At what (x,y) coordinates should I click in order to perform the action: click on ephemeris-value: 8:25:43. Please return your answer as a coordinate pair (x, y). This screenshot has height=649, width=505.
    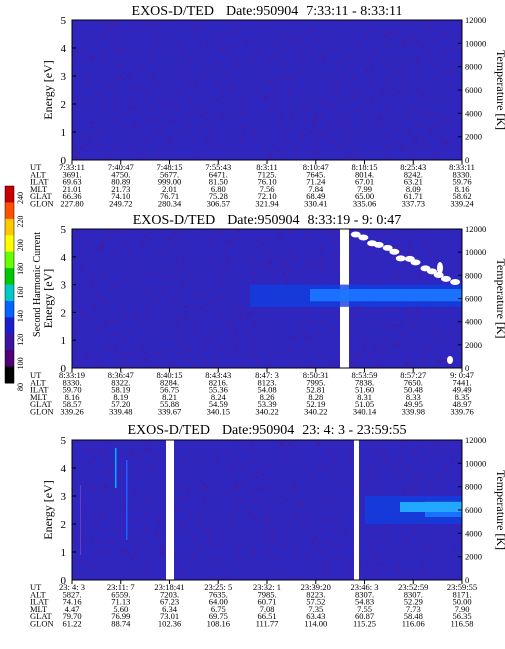
    Looking at the image, I should click on (413, 167).